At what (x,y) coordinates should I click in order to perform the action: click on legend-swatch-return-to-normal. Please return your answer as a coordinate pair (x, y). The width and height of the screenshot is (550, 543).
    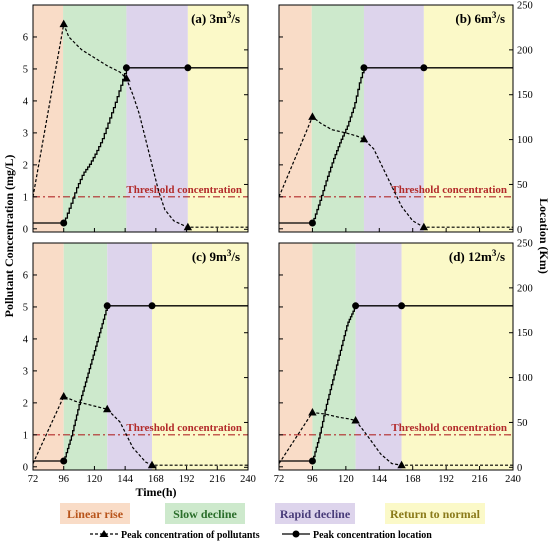
    Looking at the image, I should click on (435, 513).